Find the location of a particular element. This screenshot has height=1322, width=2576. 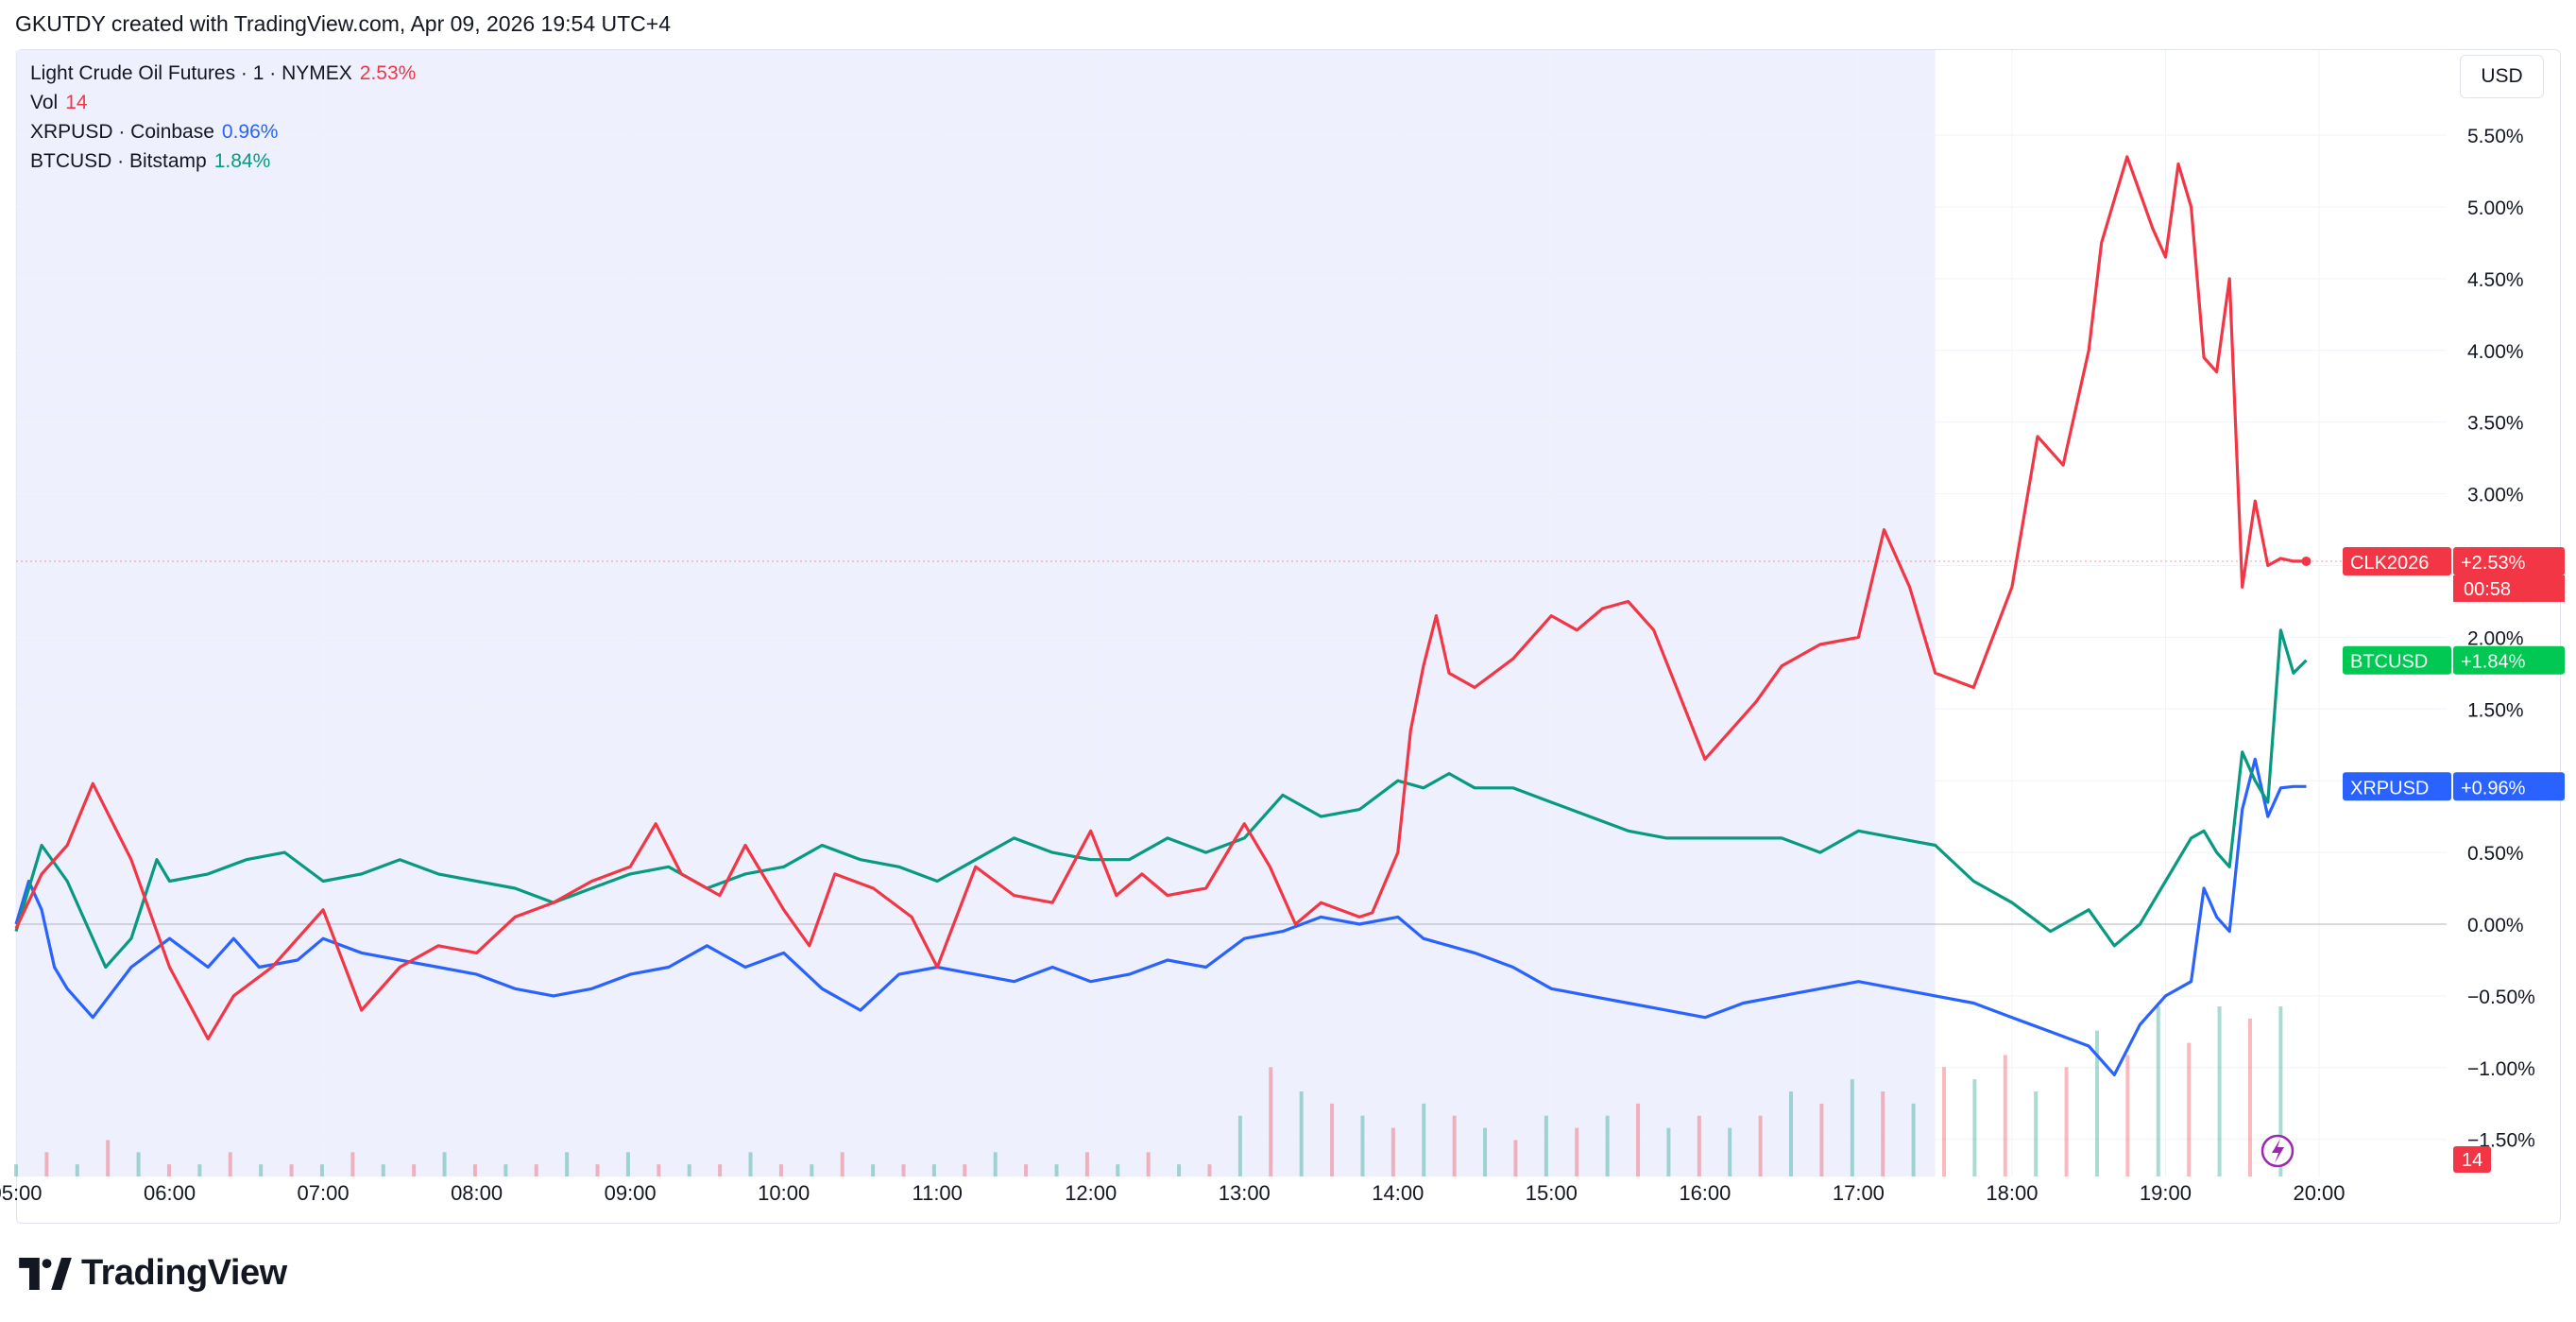

y-tick-label: 0.00% is located at coordinates (2495, 925).